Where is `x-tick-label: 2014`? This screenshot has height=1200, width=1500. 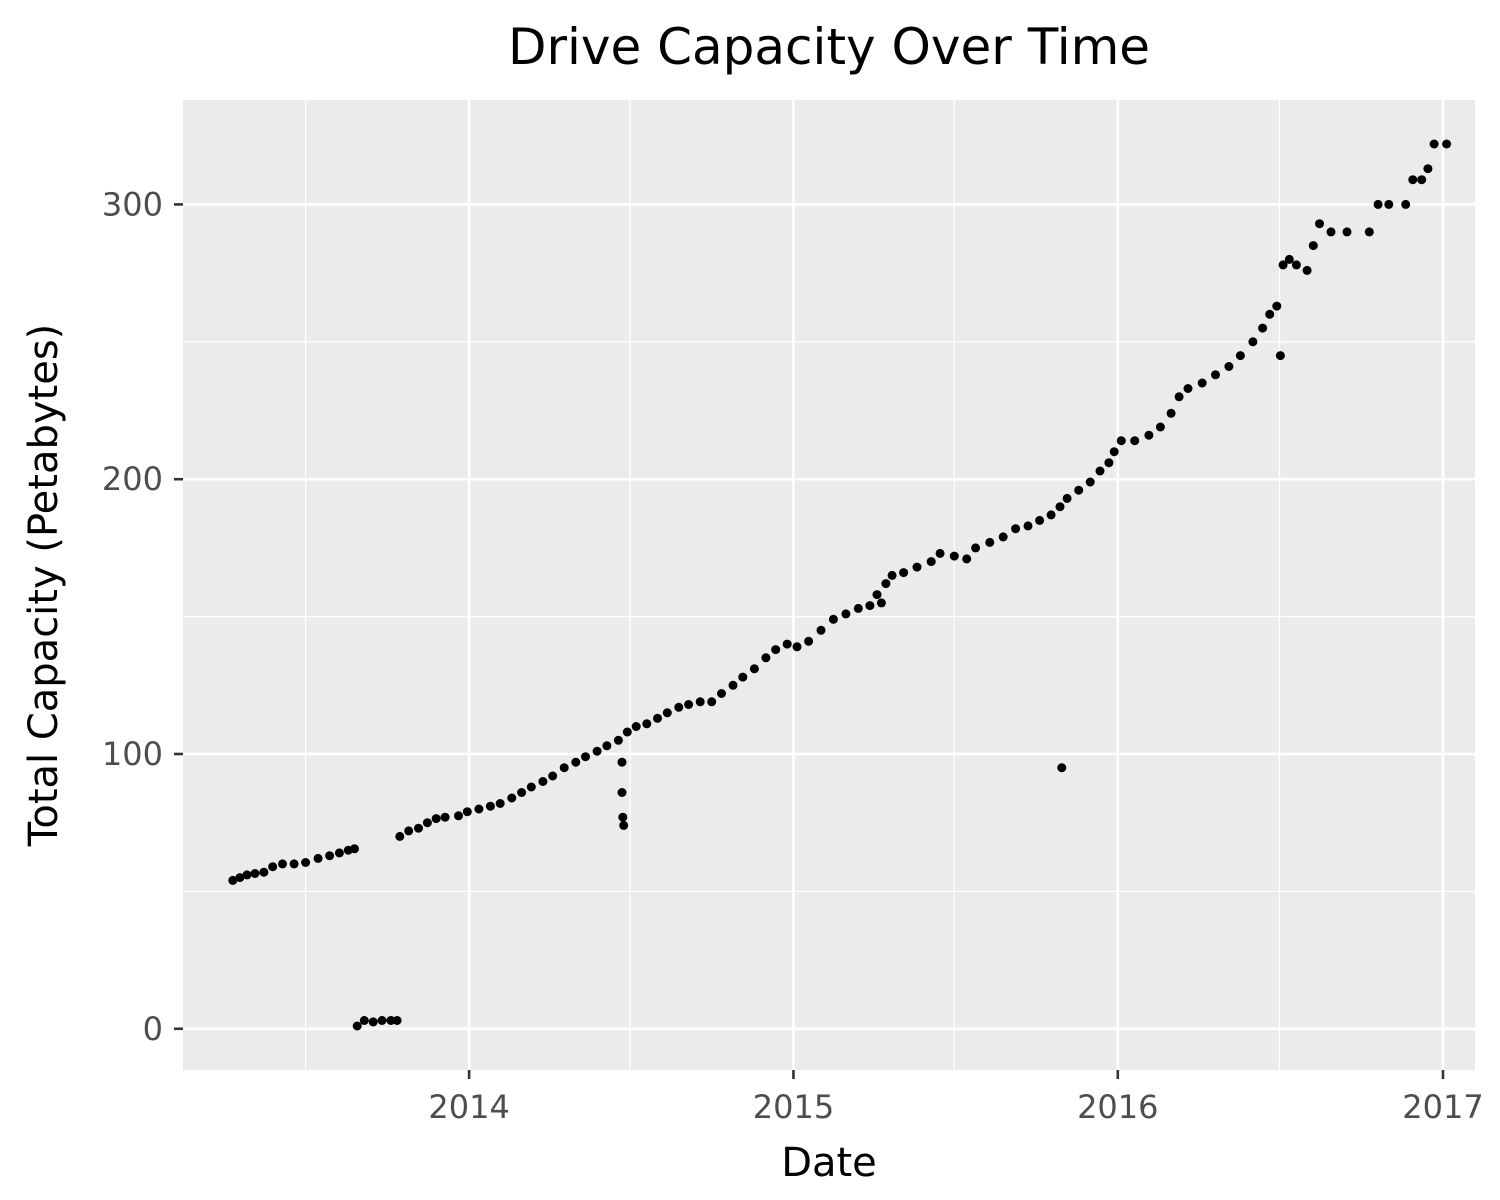 x-tick-label: 2014 is located at coordinates (468, 1107).